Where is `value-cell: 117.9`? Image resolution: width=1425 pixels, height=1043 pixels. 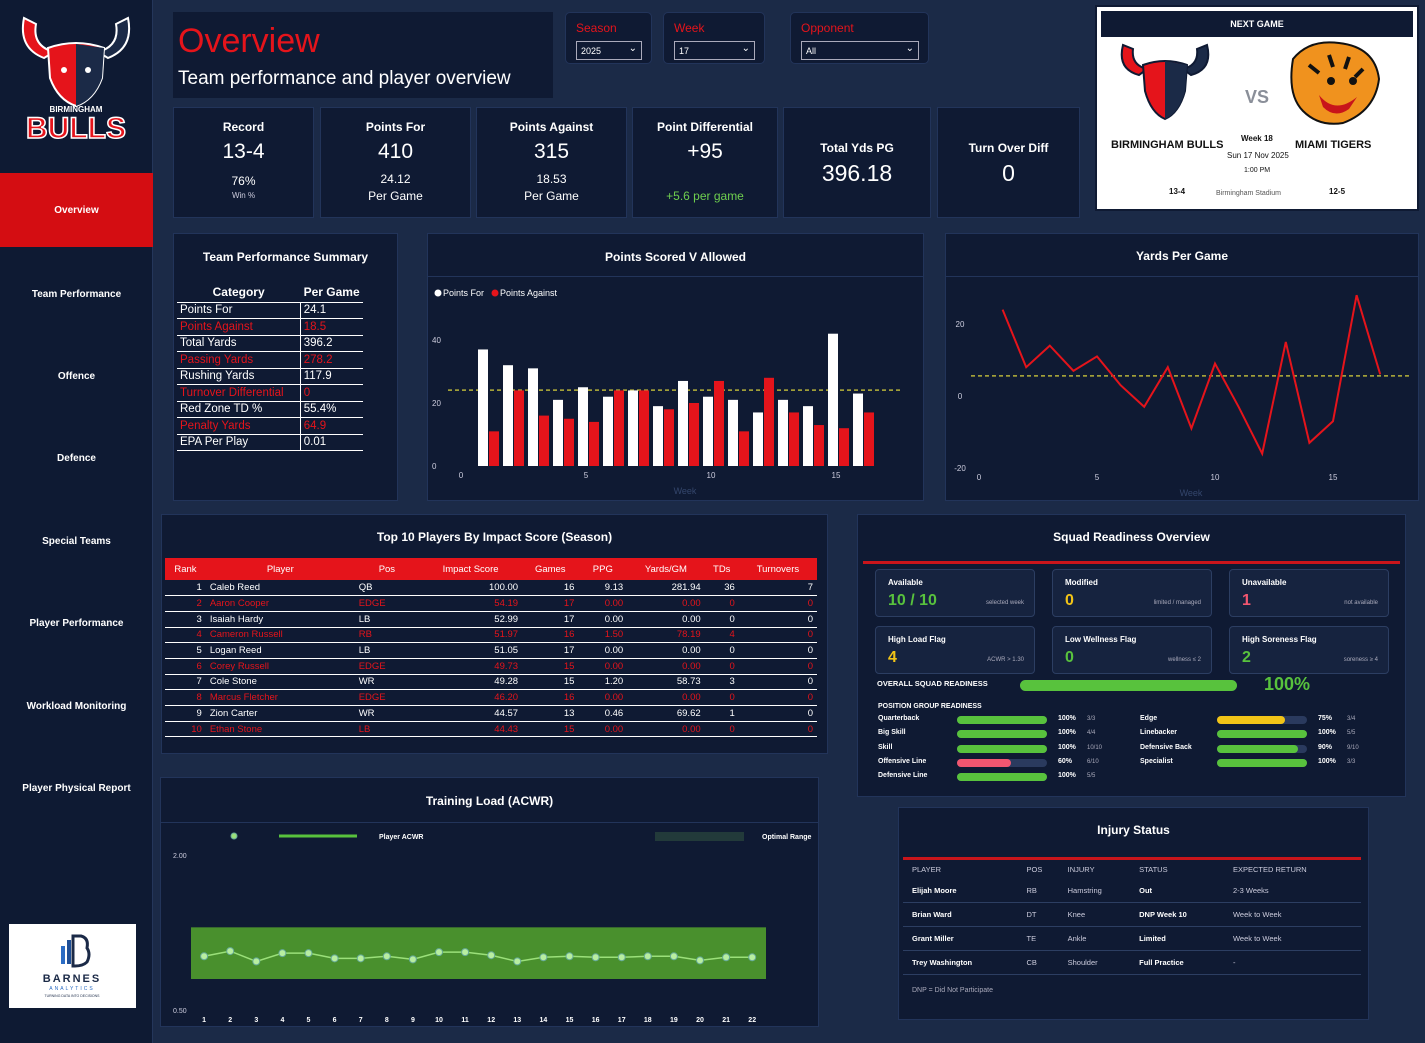 value-cell: 117.9 is located at coordinates (331, 376).